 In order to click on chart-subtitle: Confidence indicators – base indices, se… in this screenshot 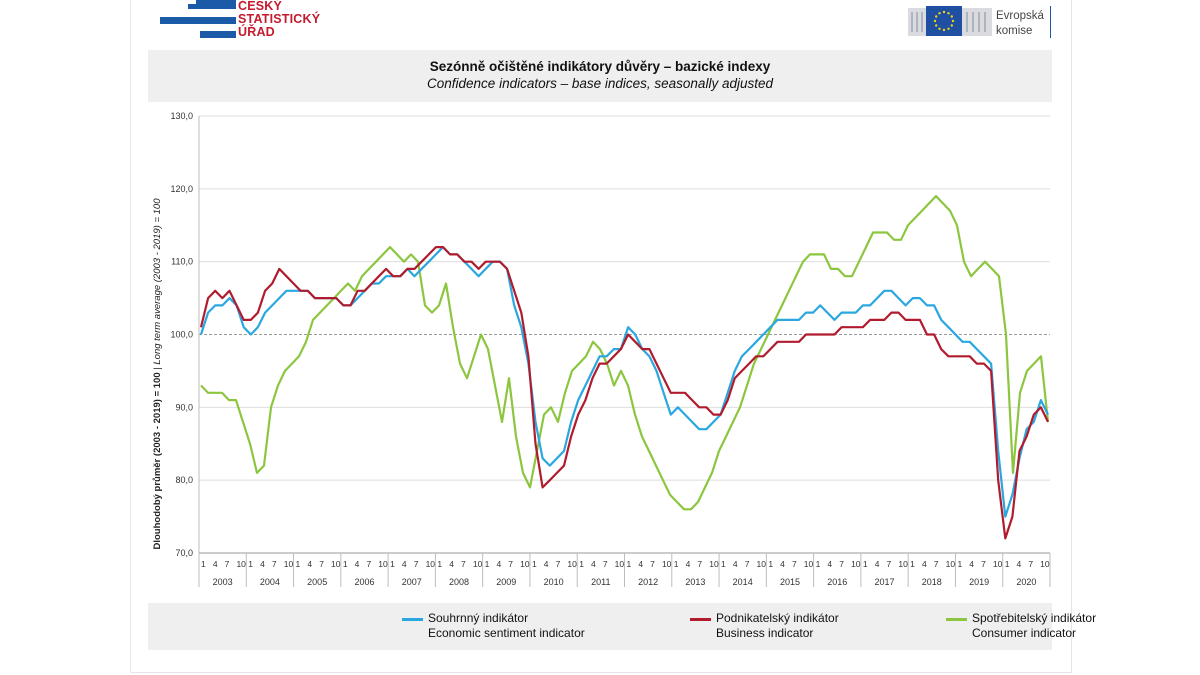, I will do `click(600, 83)`.